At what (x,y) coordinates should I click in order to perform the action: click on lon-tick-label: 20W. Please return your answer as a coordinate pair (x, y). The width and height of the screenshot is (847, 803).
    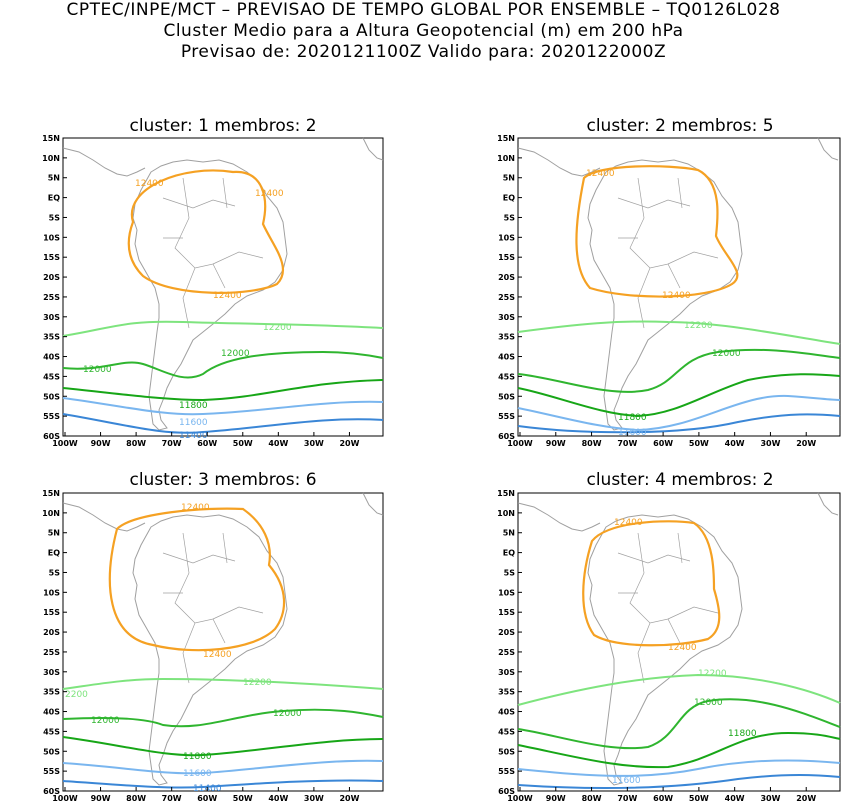
    Looking at the image, I should click on (806, 798).